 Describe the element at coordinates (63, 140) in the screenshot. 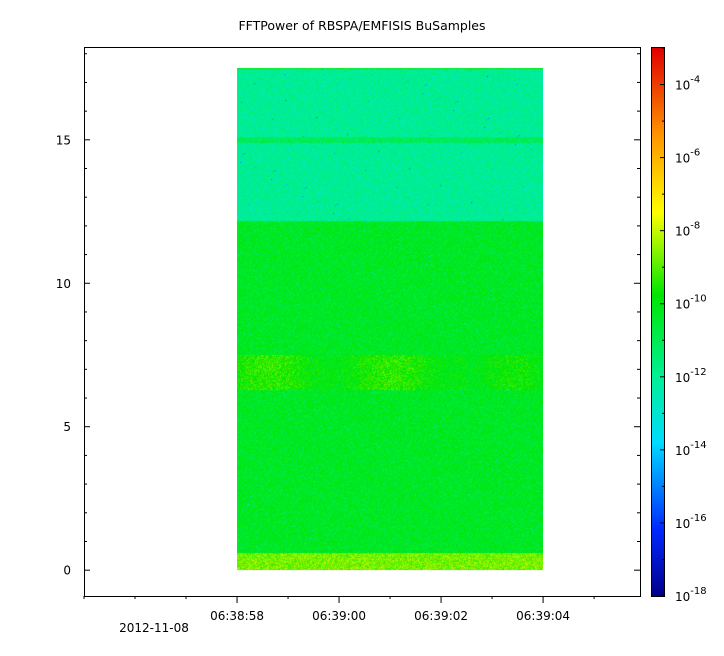

I see `y-tick-label: 15` at that location.